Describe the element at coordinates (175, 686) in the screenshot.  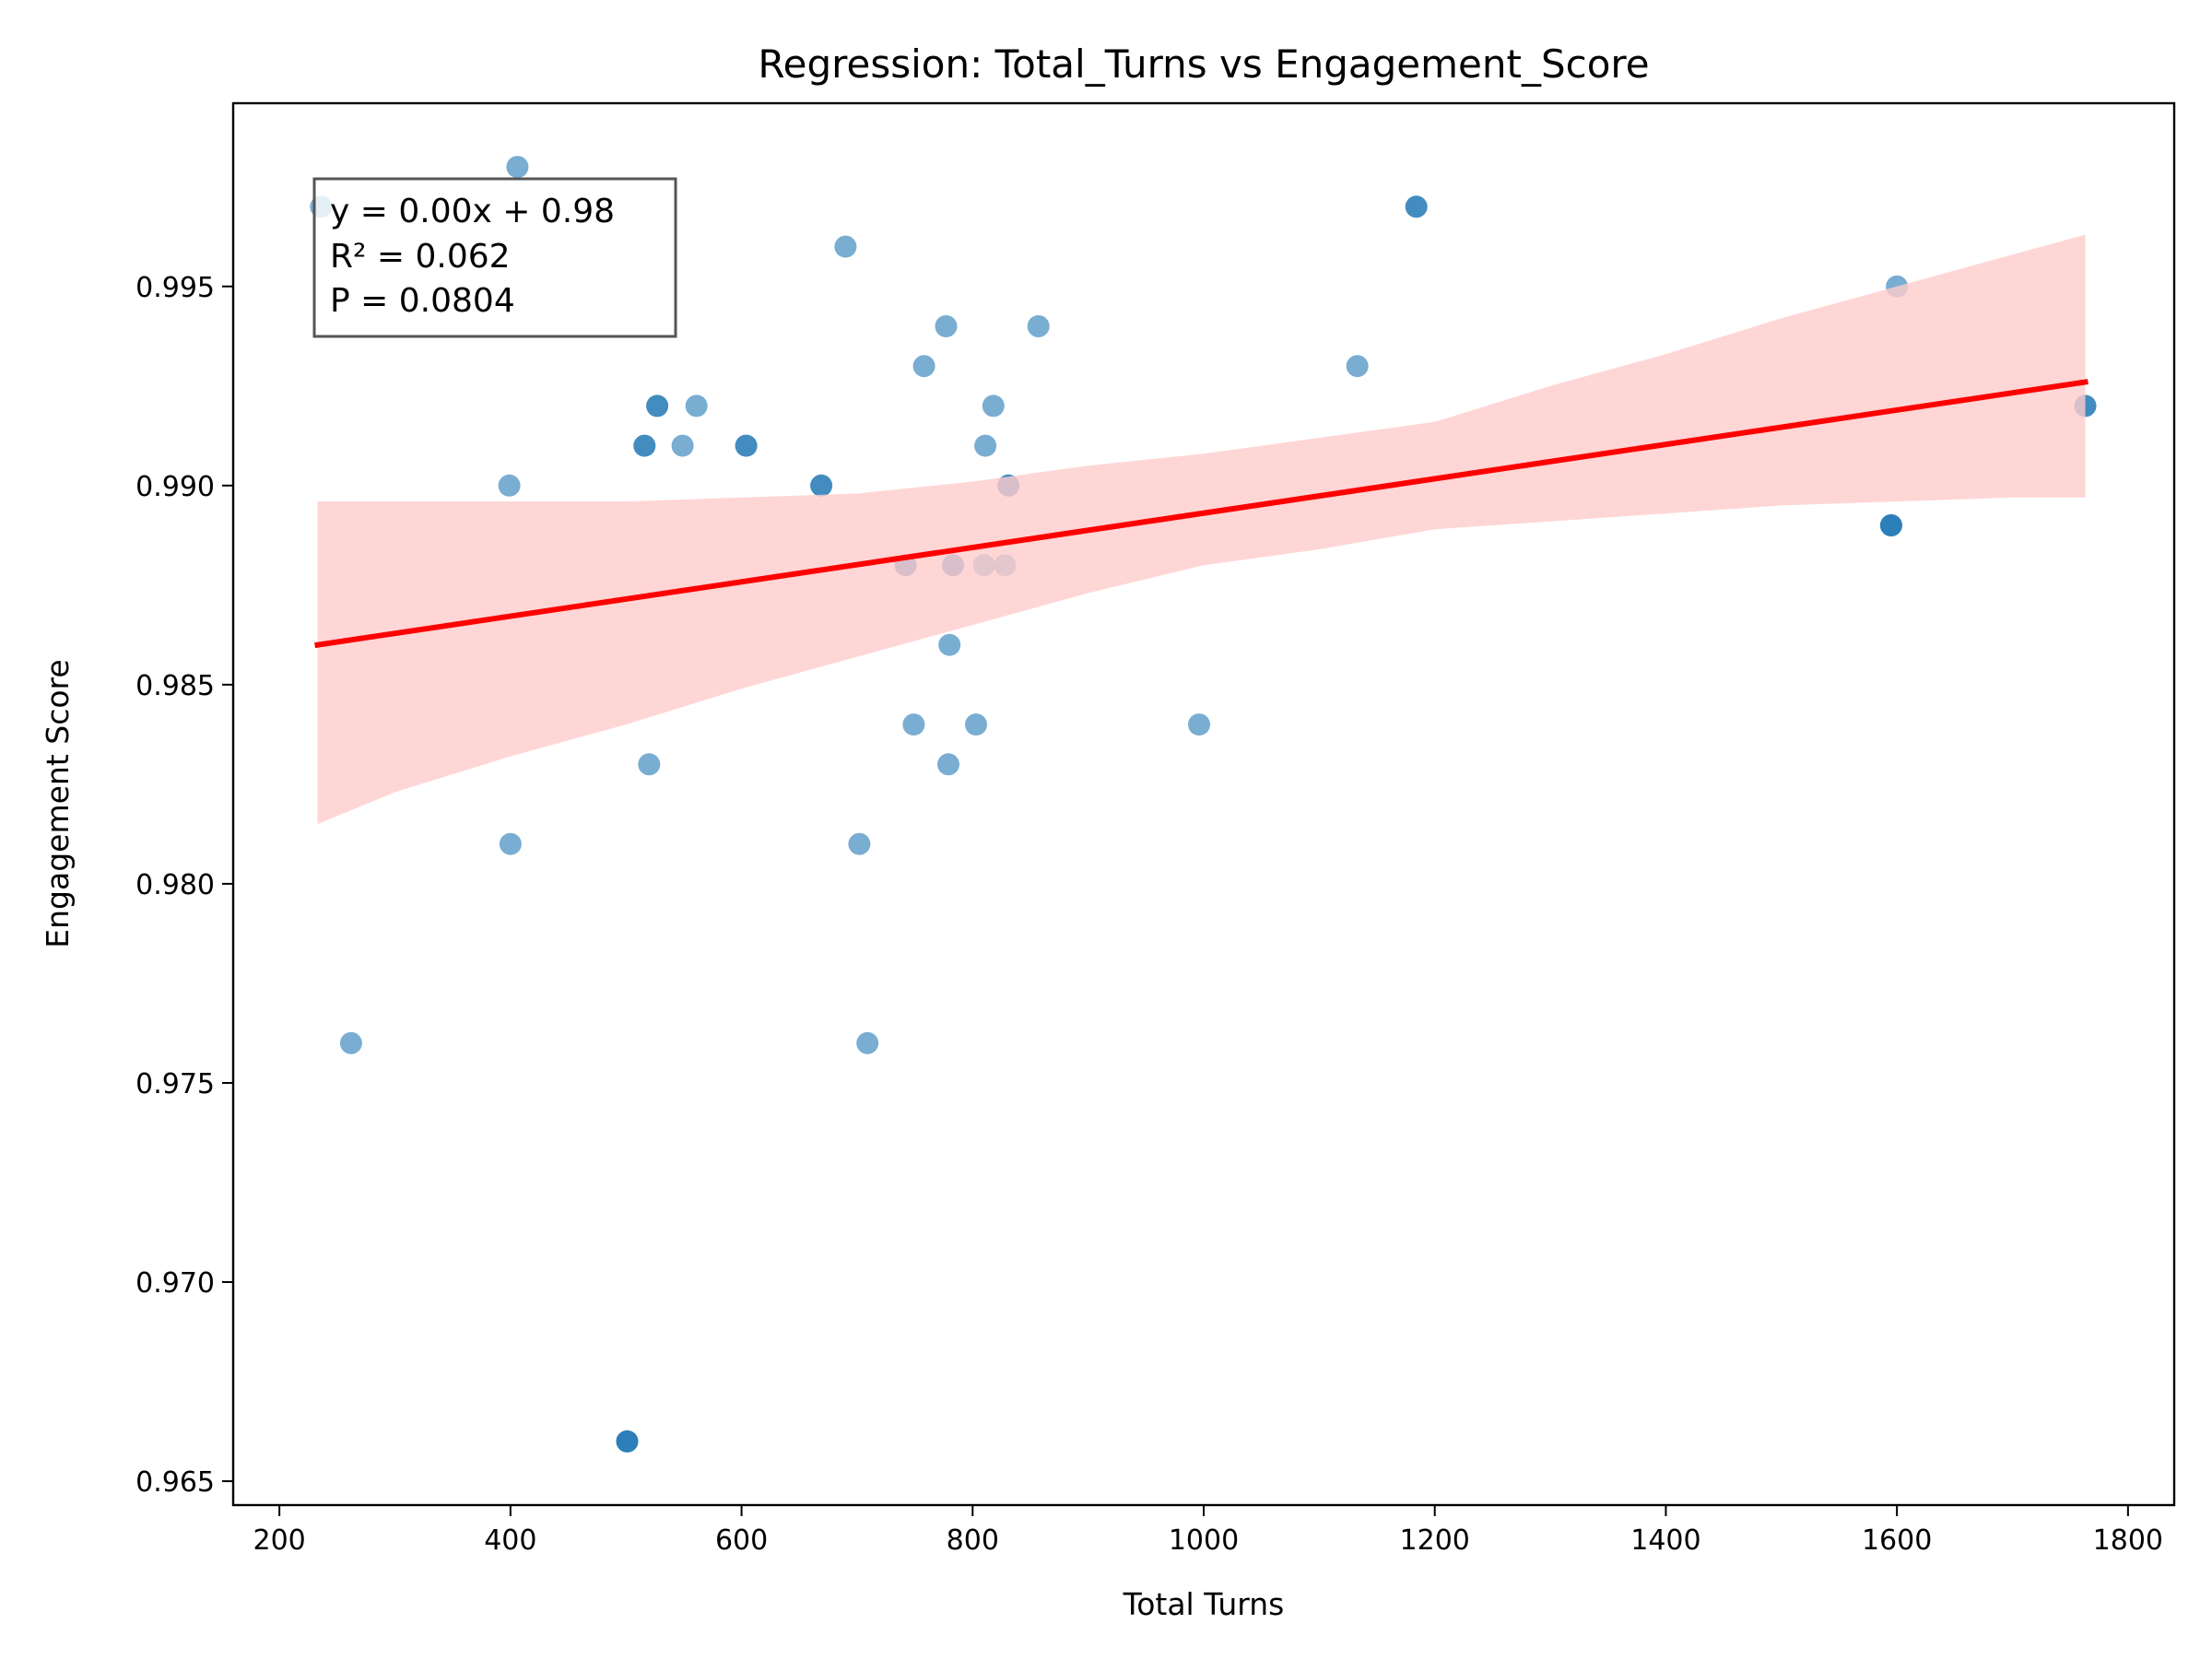
I see `y-tick-label: 0.985` at that location.